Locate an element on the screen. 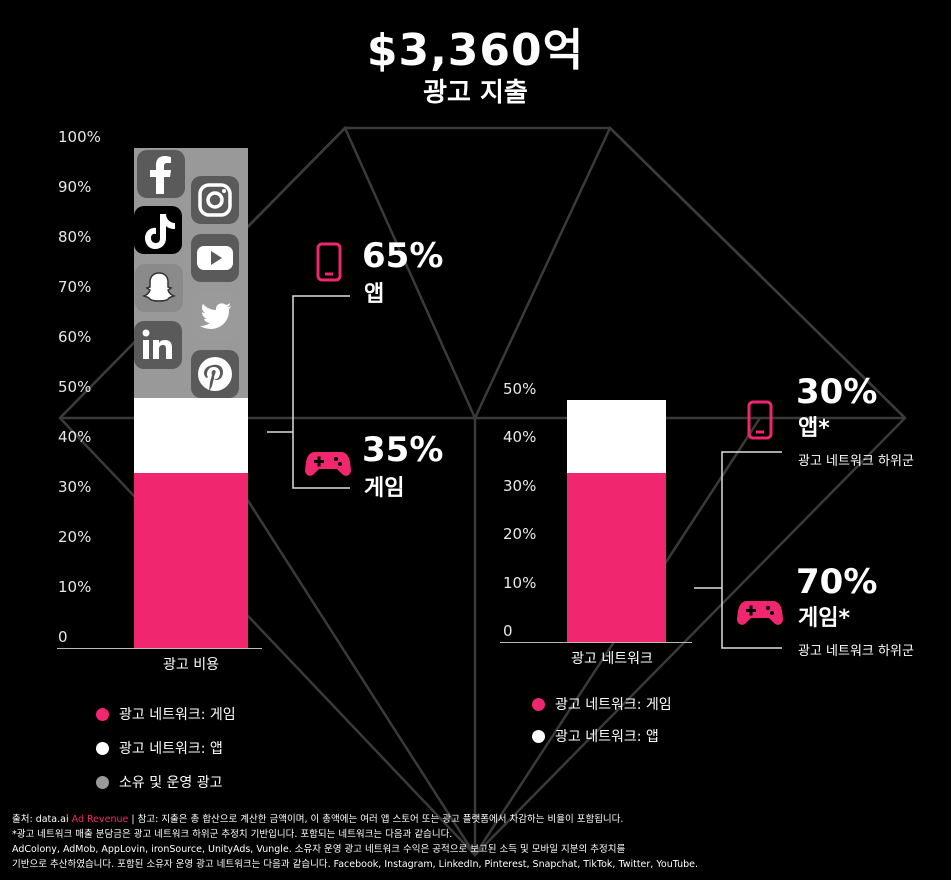  total-spend-subtitle: 광고 지출 is located at coordinates (475, 93).